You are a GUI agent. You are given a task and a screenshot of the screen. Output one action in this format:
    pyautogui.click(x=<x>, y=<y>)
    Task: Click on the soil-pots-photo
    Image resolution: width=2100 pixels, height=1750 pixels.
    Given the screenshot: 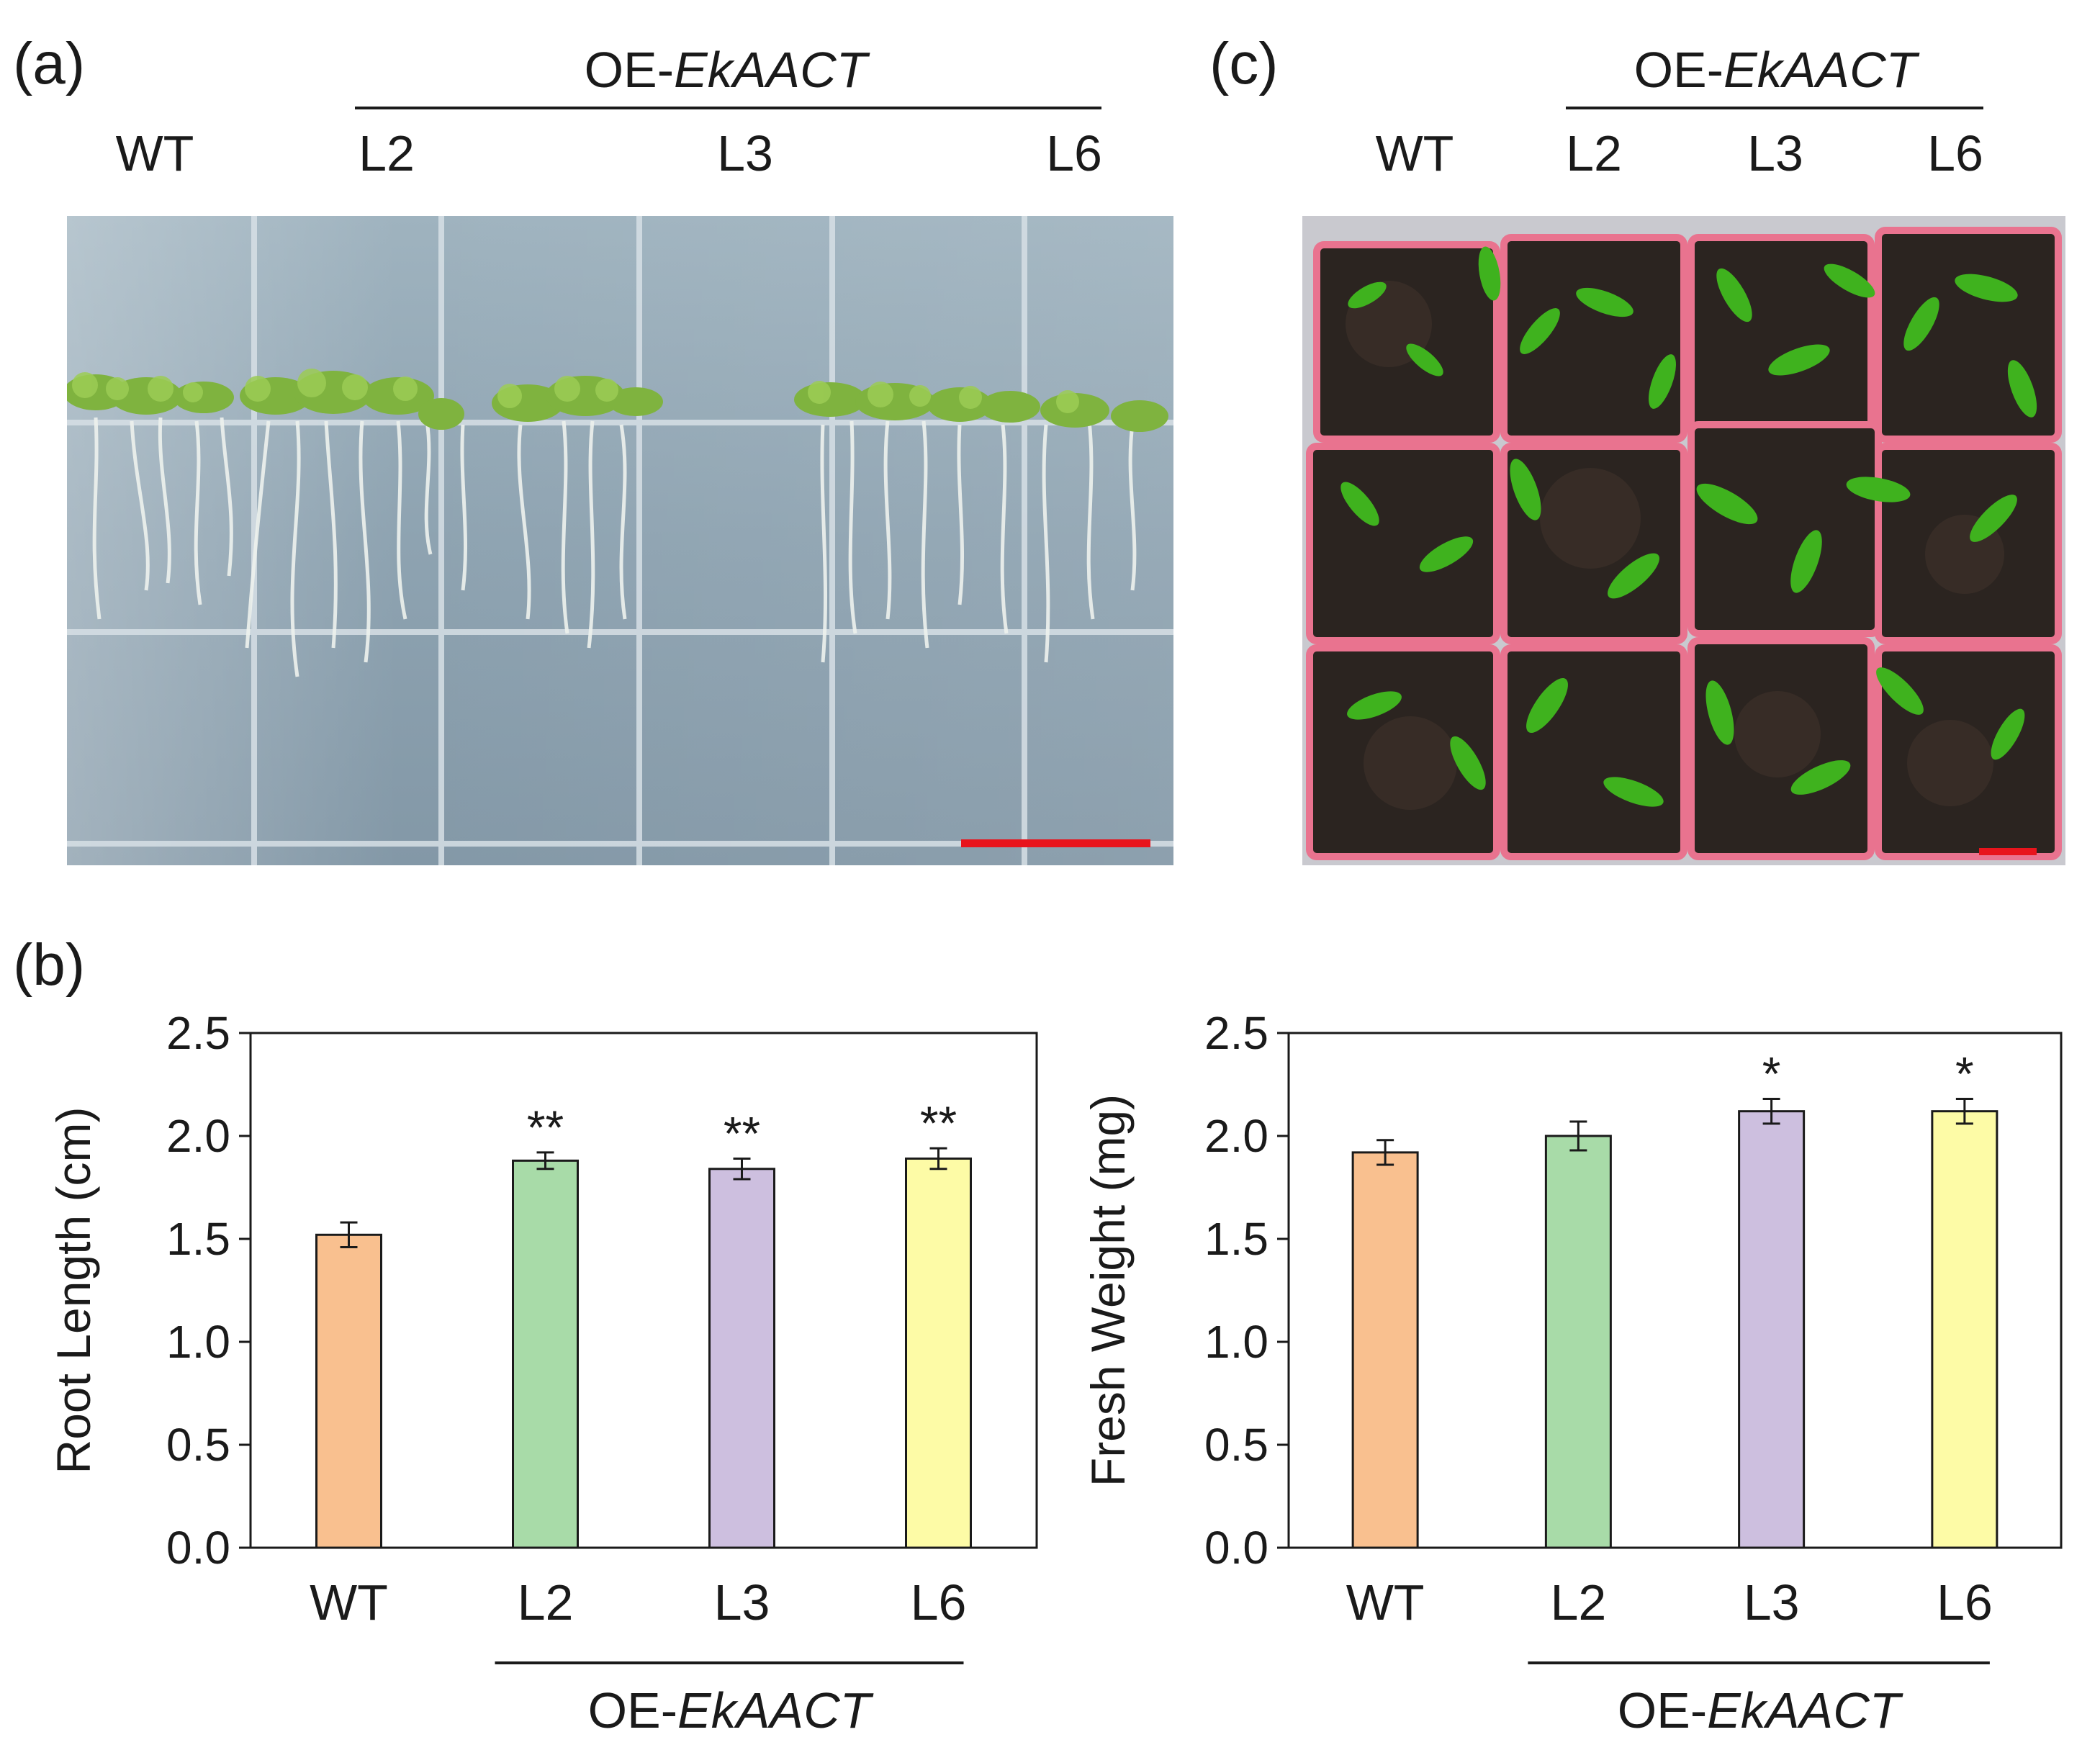 What is the action you would take?
    pyautogui.click(x=1683, y=541)
    